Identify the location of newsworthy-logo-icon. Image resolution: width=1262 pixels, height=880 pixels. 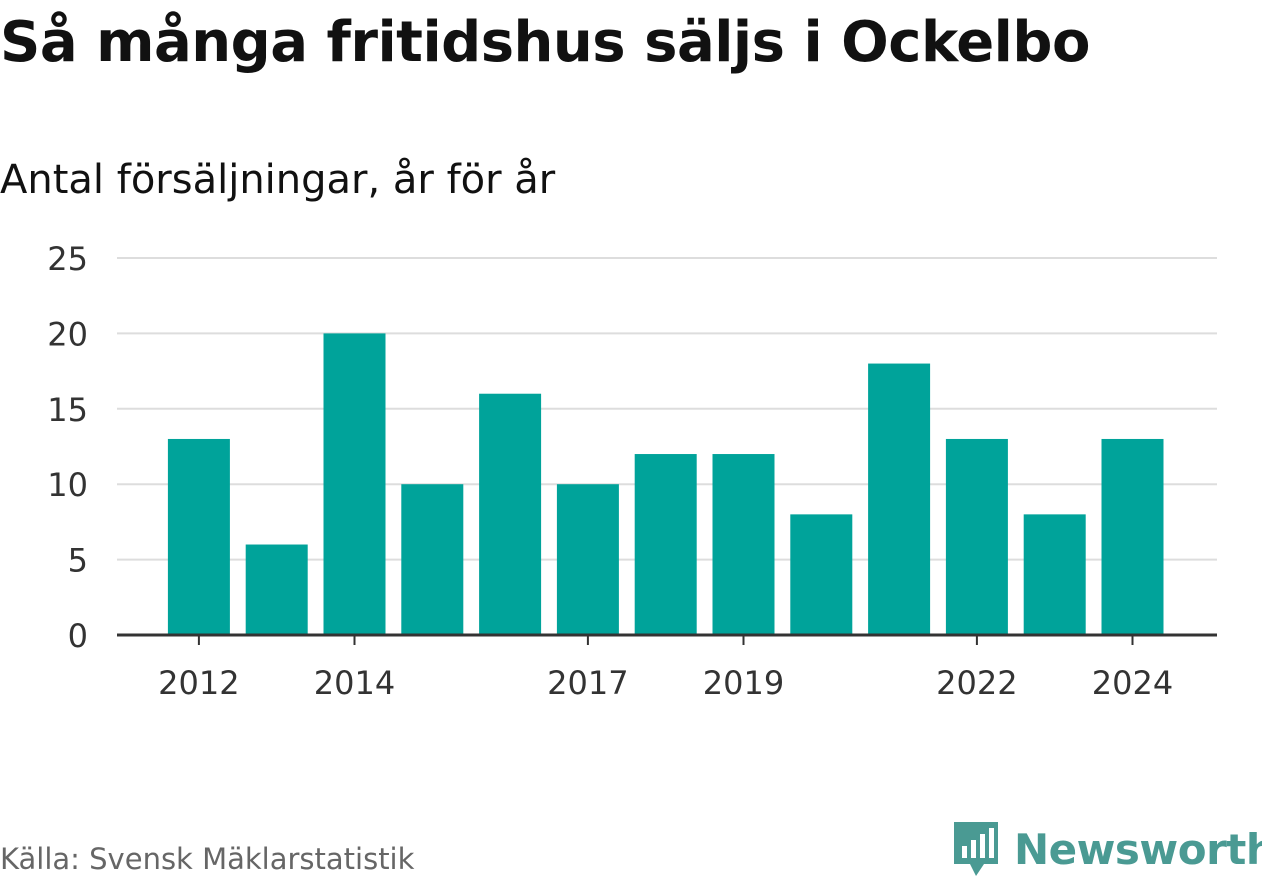
(976, 849).